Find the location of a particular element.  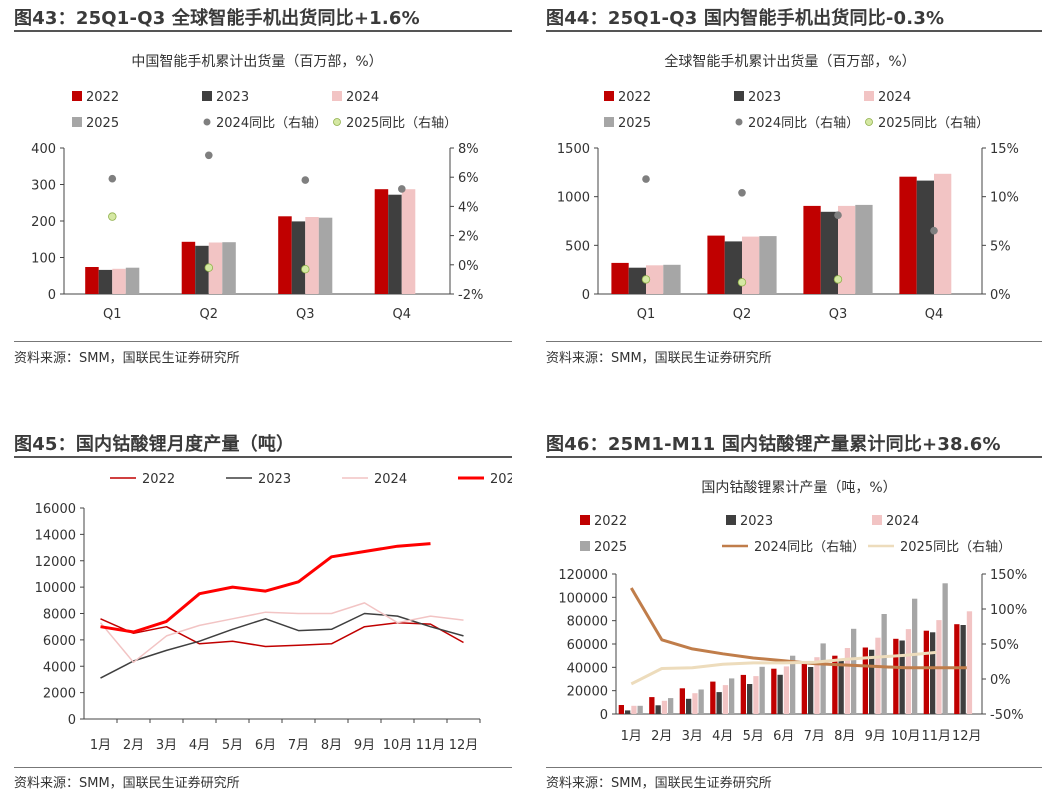

y2-tick-label: 5% is located at coordinates (1000, 246).